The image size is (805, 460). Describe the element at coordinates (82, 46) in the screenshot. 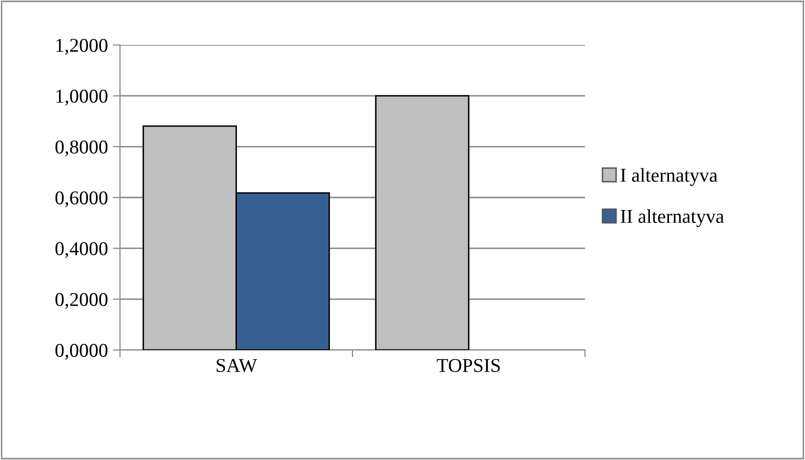

I see `y-tick-label: 1,2000` at that location.